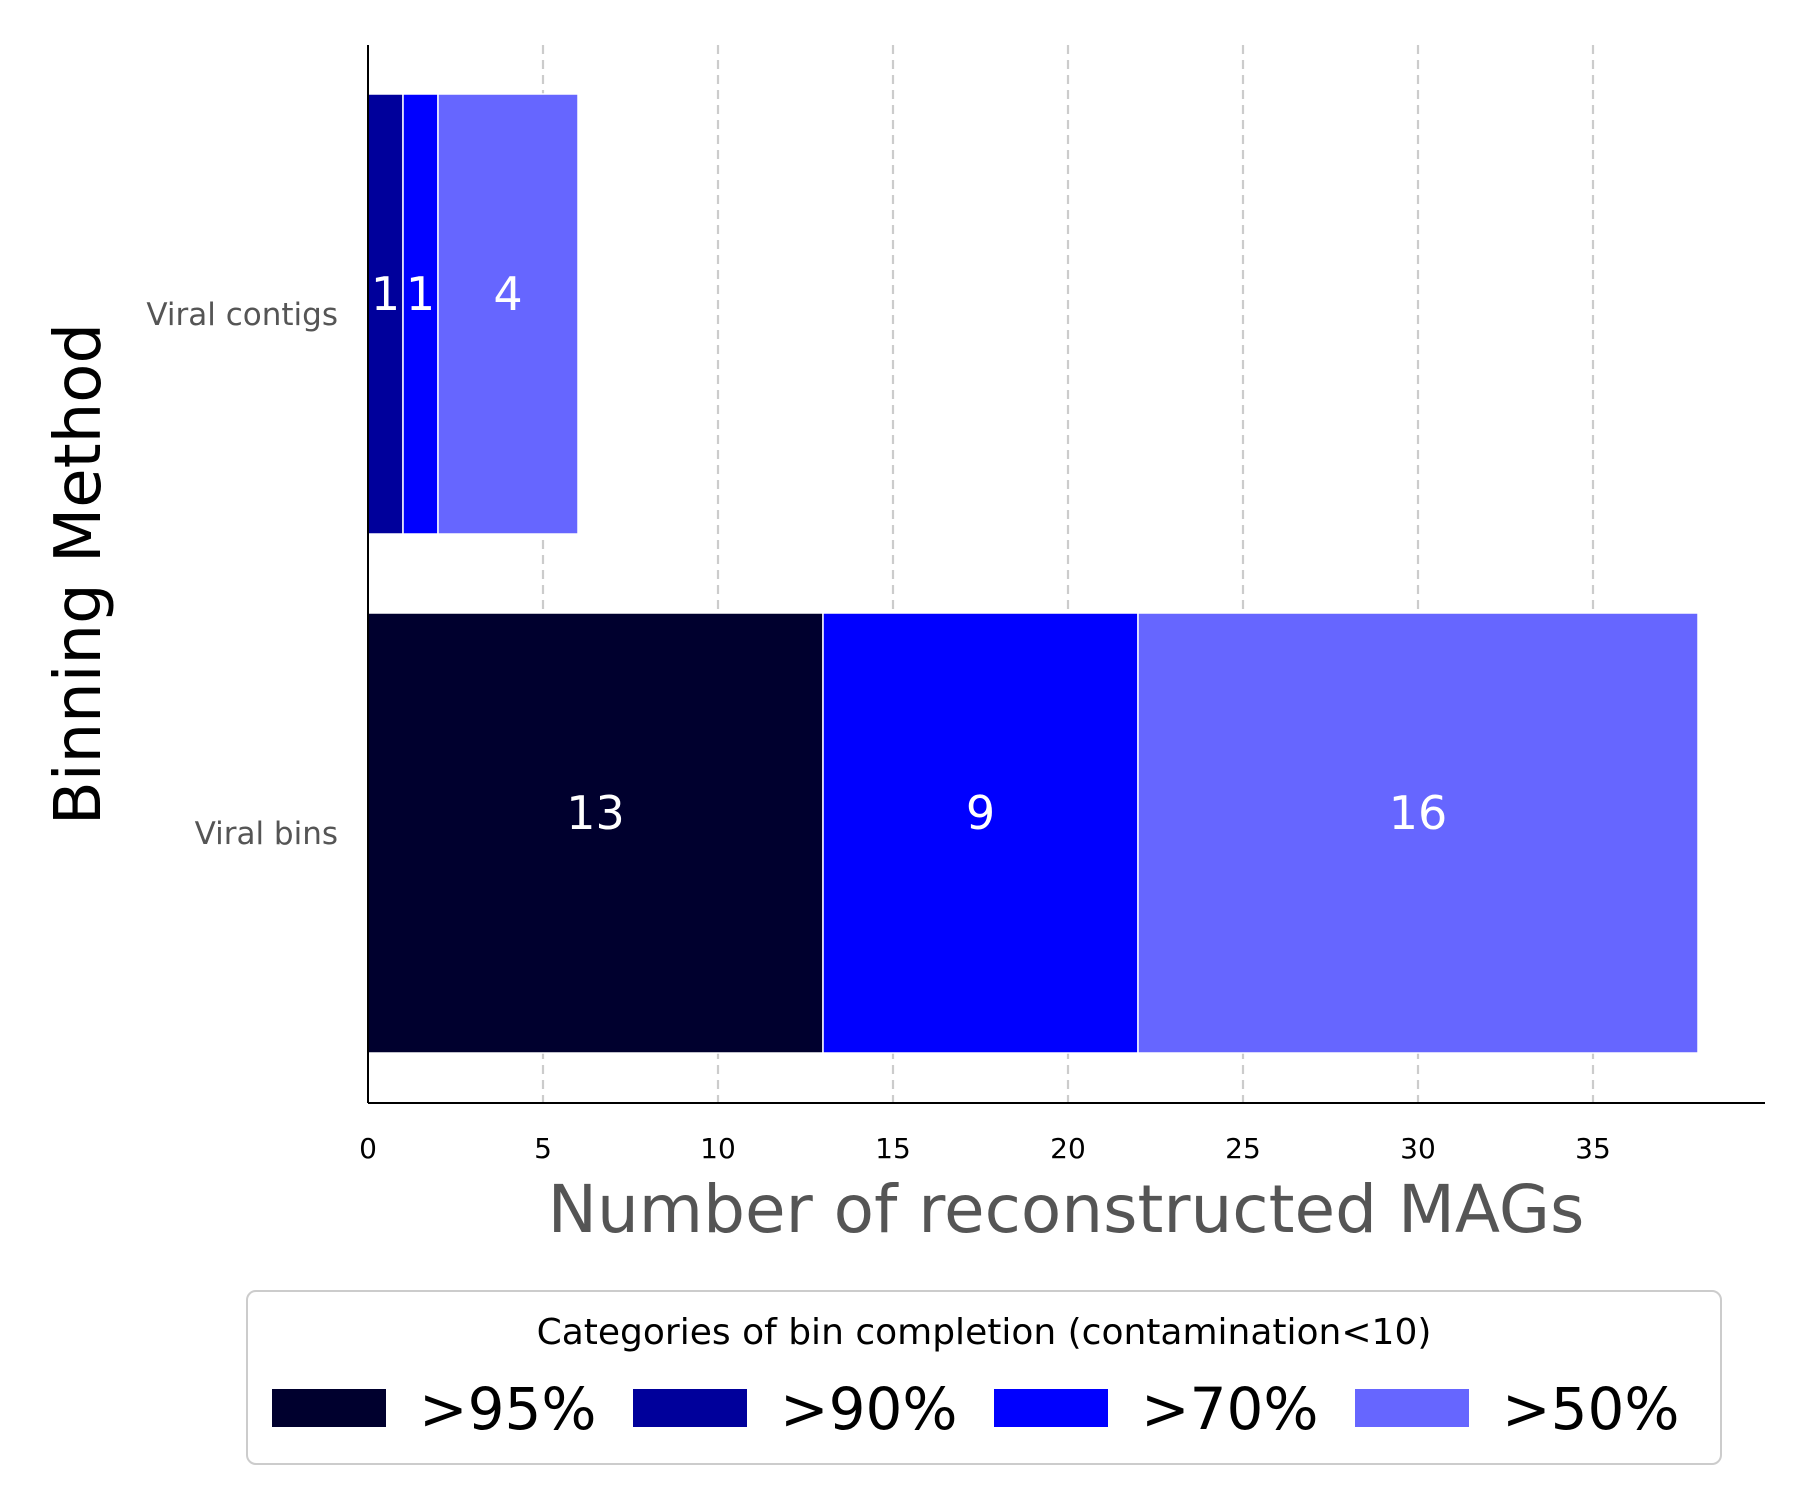 Image resolution: width=1800 pixels, height=1504 pixels. I want to click on x-tick-label: 10, so click(718, 1148).